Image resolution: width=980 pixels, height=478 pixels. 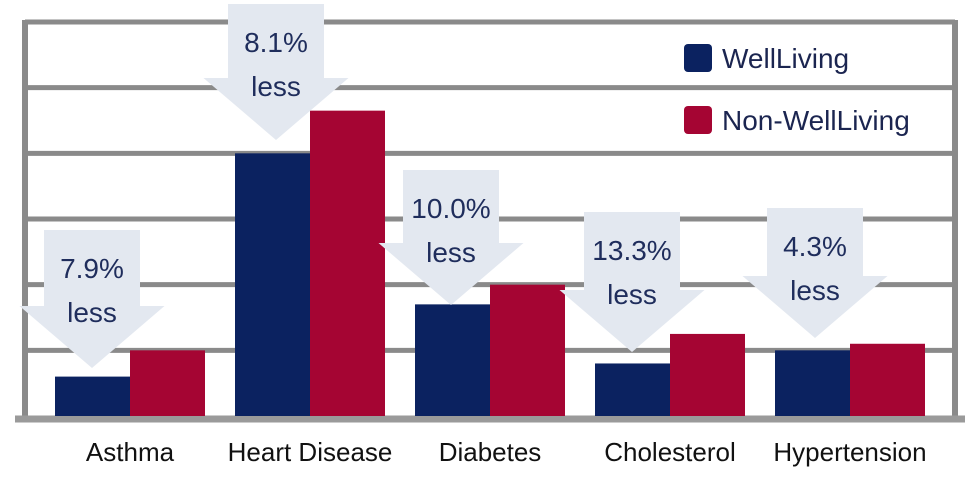 What do you see at coordinates (631, 250) in the screenshot?
I see `annotation-percent: 13.3%` at bounding box center [631, 250].